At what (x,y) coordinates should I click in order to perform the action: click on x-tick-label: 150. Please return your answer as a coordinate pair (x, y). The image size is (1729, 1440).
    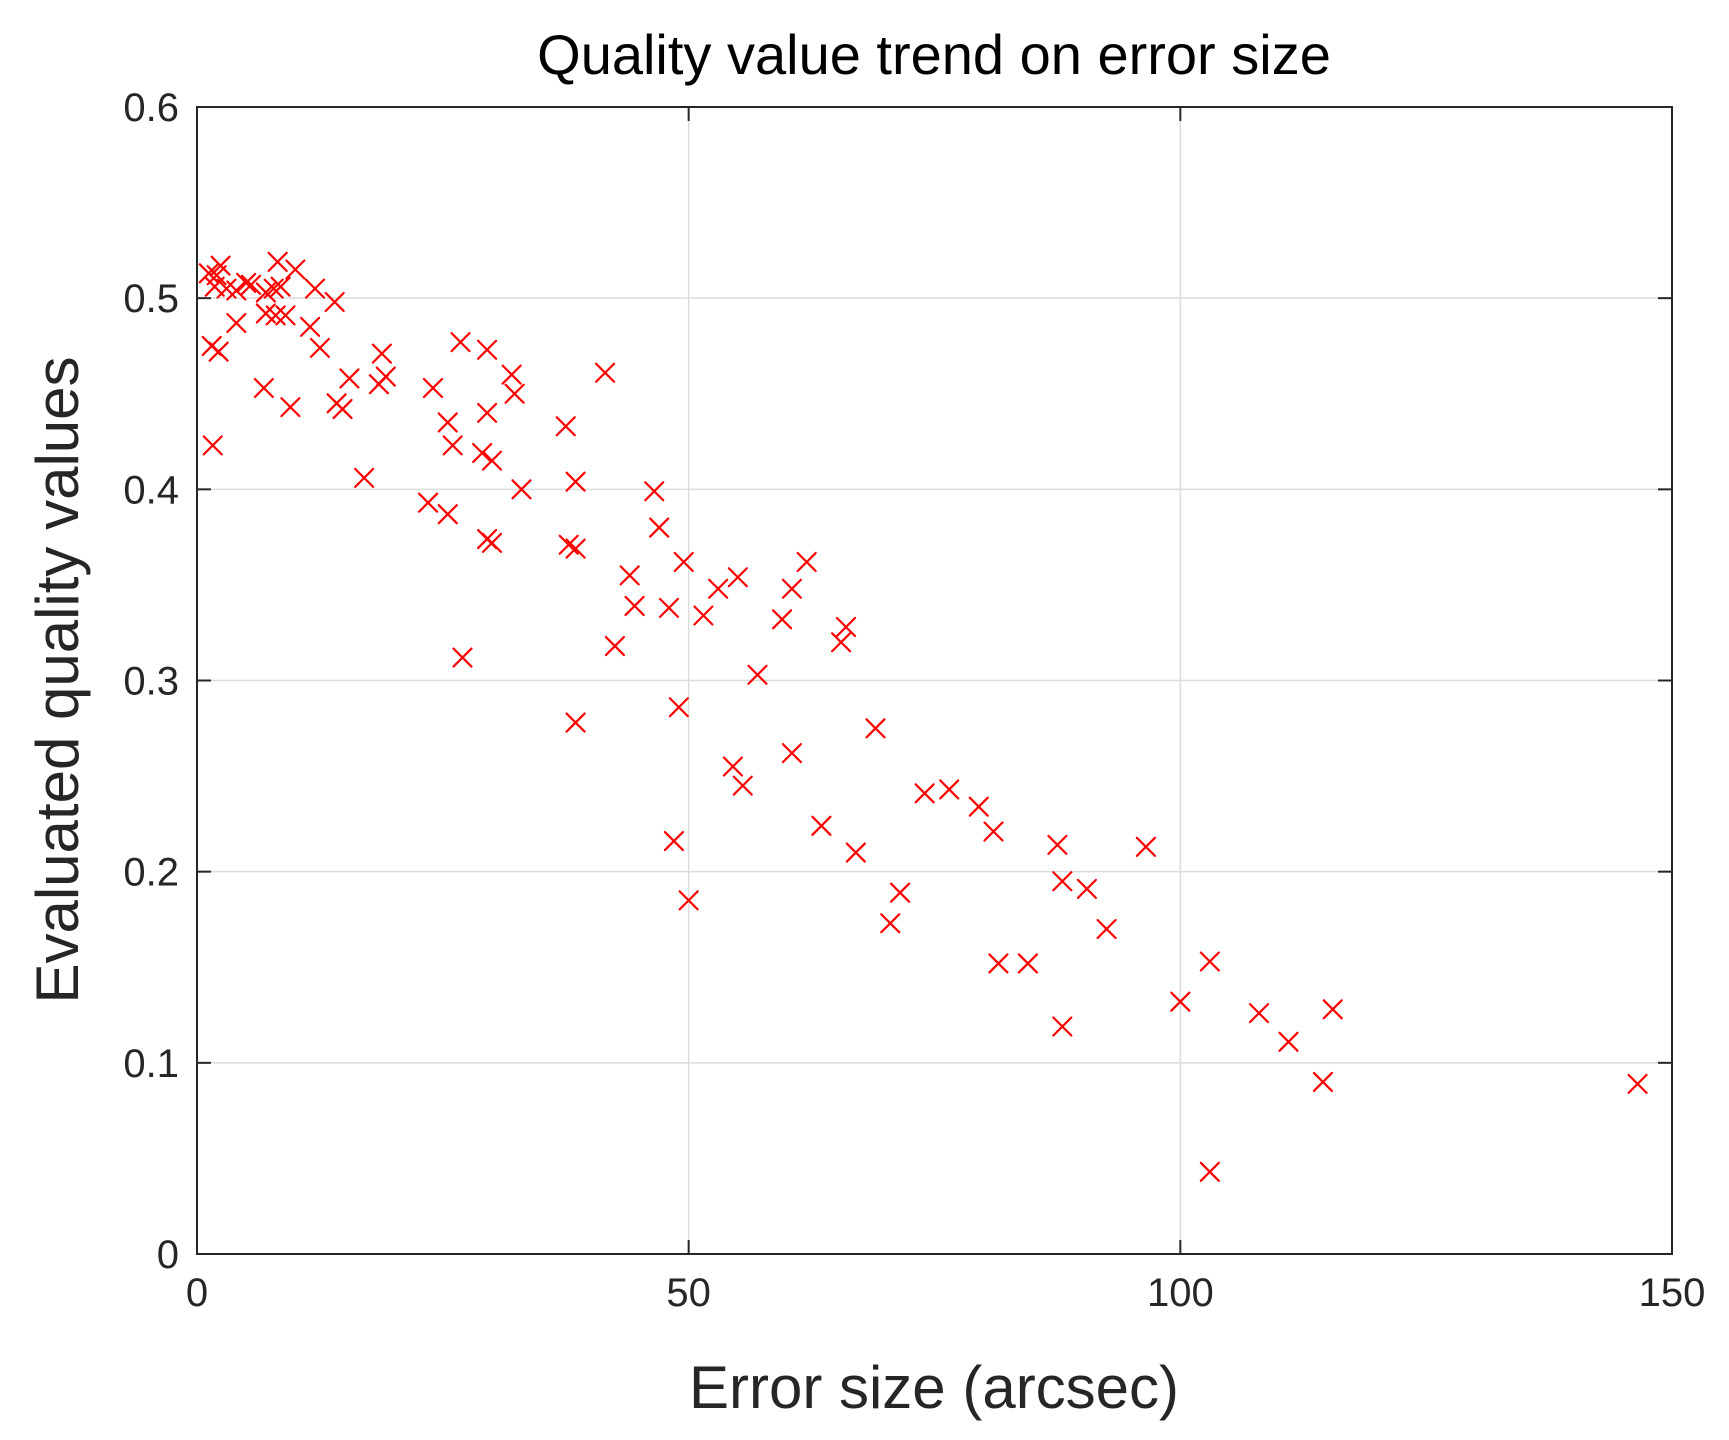
    Looking at the image, I should click on (1672, 1293).